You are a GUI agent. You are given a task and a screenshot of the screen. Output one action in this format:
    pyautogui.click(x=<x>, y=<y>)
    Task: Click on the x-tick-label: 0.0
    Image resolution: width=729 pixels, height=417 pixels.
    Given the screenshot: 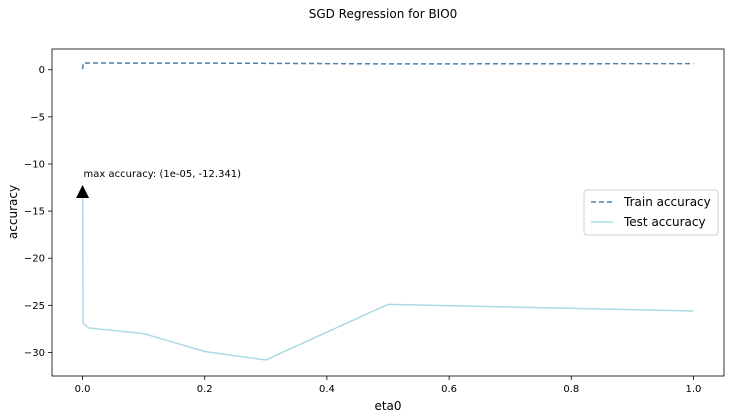 What is the action you would take?
    pyautogui.click(x=83, y=389)
    